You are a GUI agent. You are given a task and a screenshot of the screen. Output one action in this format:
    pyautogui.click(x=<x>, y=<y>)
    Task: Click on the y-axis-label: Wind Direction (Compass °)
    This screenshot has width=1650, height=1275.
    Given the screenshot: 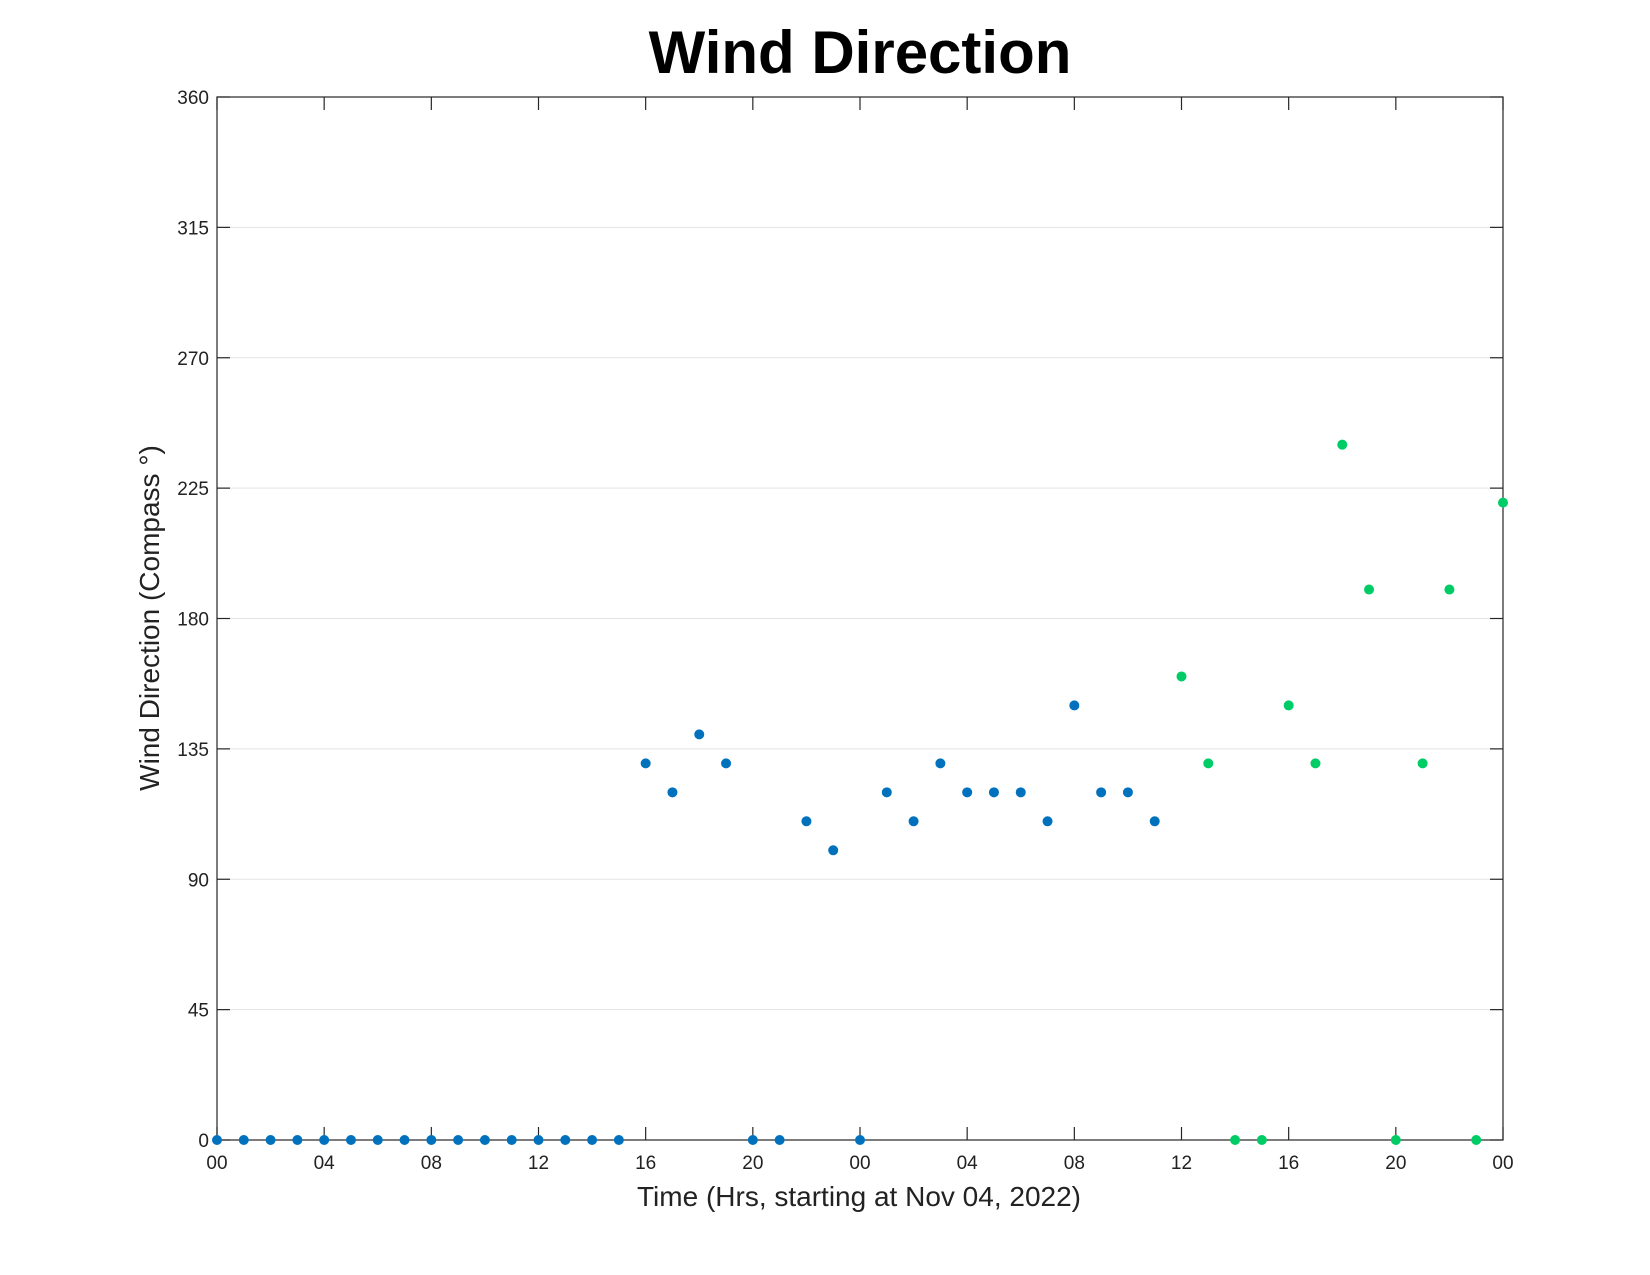 What is the action you would take?
    pyautogui.click(x=149, y=618)
    